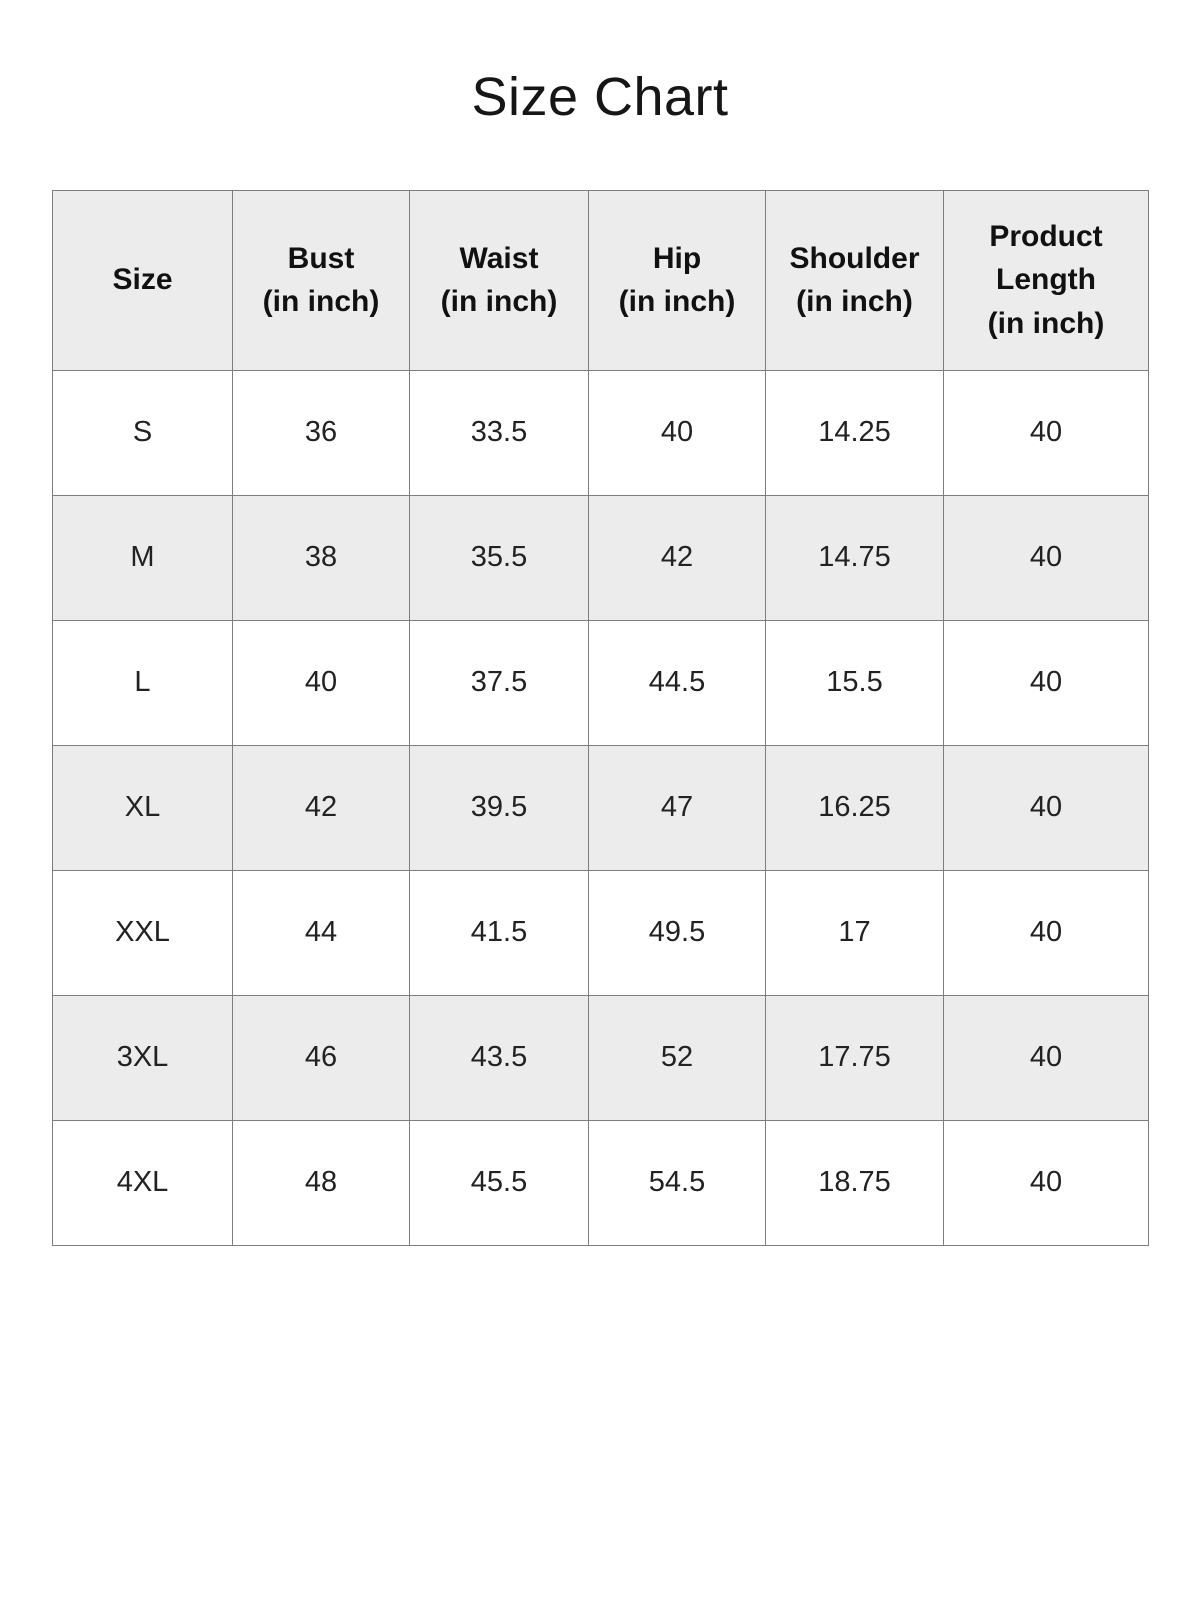 The height and width of the screenshot is (1600, 1200). I want to click on column-header-waist: Waist (in inch), so click(499, 280).